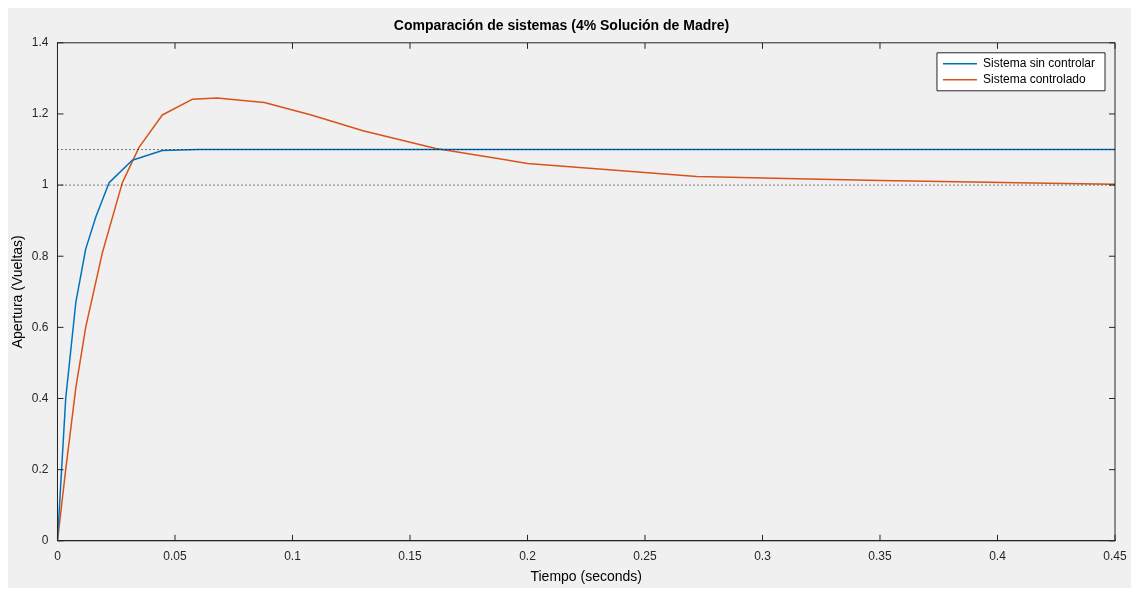  Describe the element at coordinates (40, 397) in the screenshot. I see `y-tick-label: 0.4` at that location.